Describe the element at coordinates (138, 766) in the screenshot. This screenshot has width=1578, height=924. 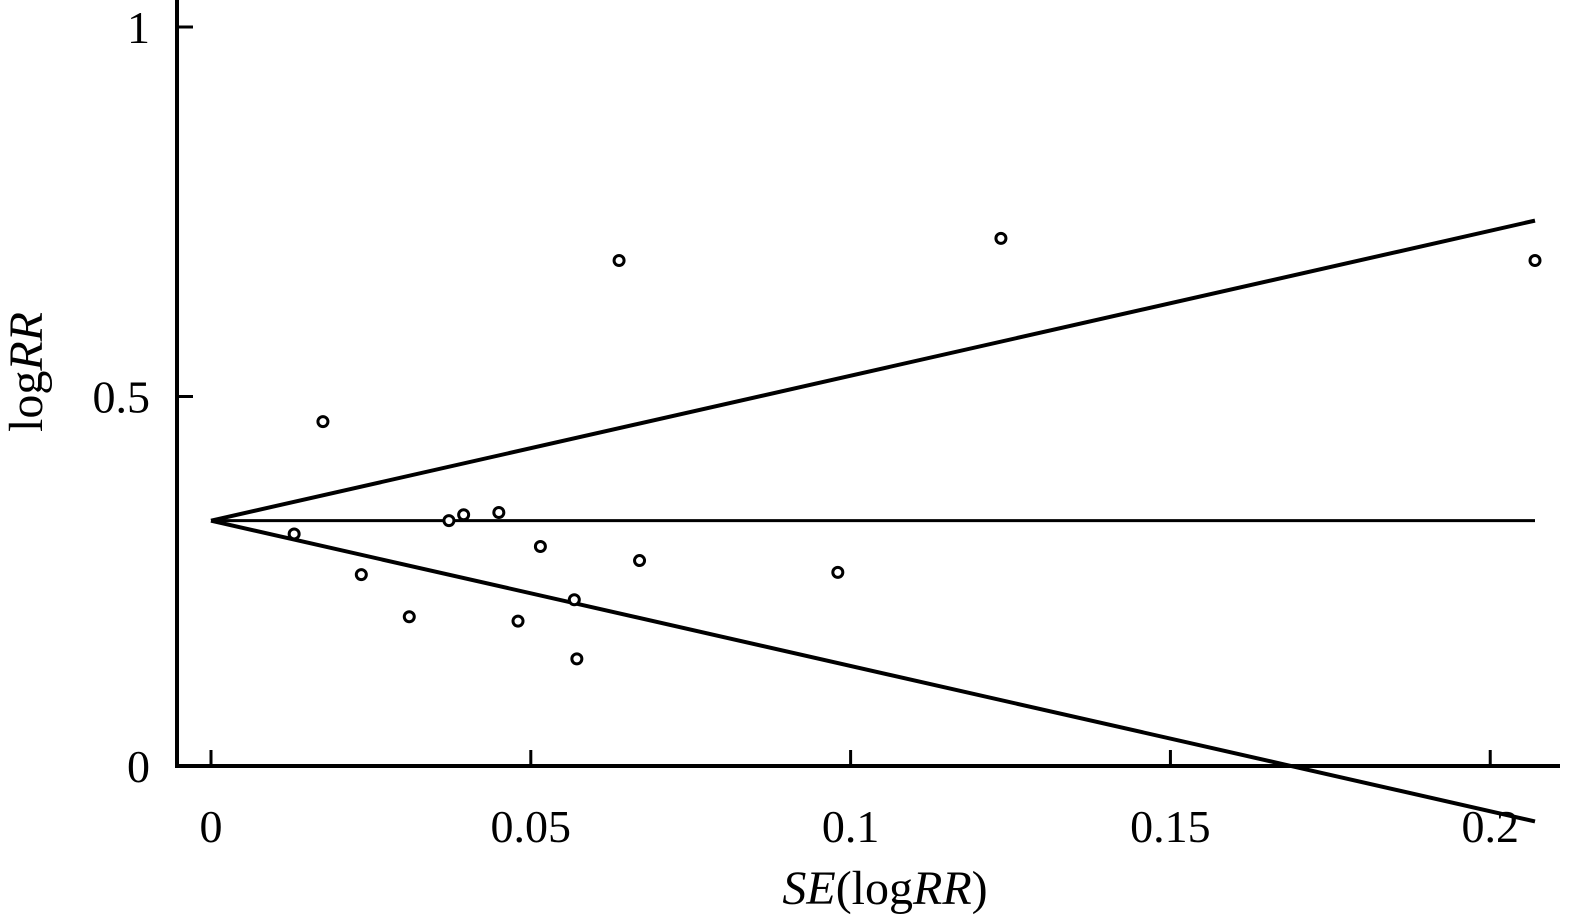
I see `y-tick-label: 0` at that location.